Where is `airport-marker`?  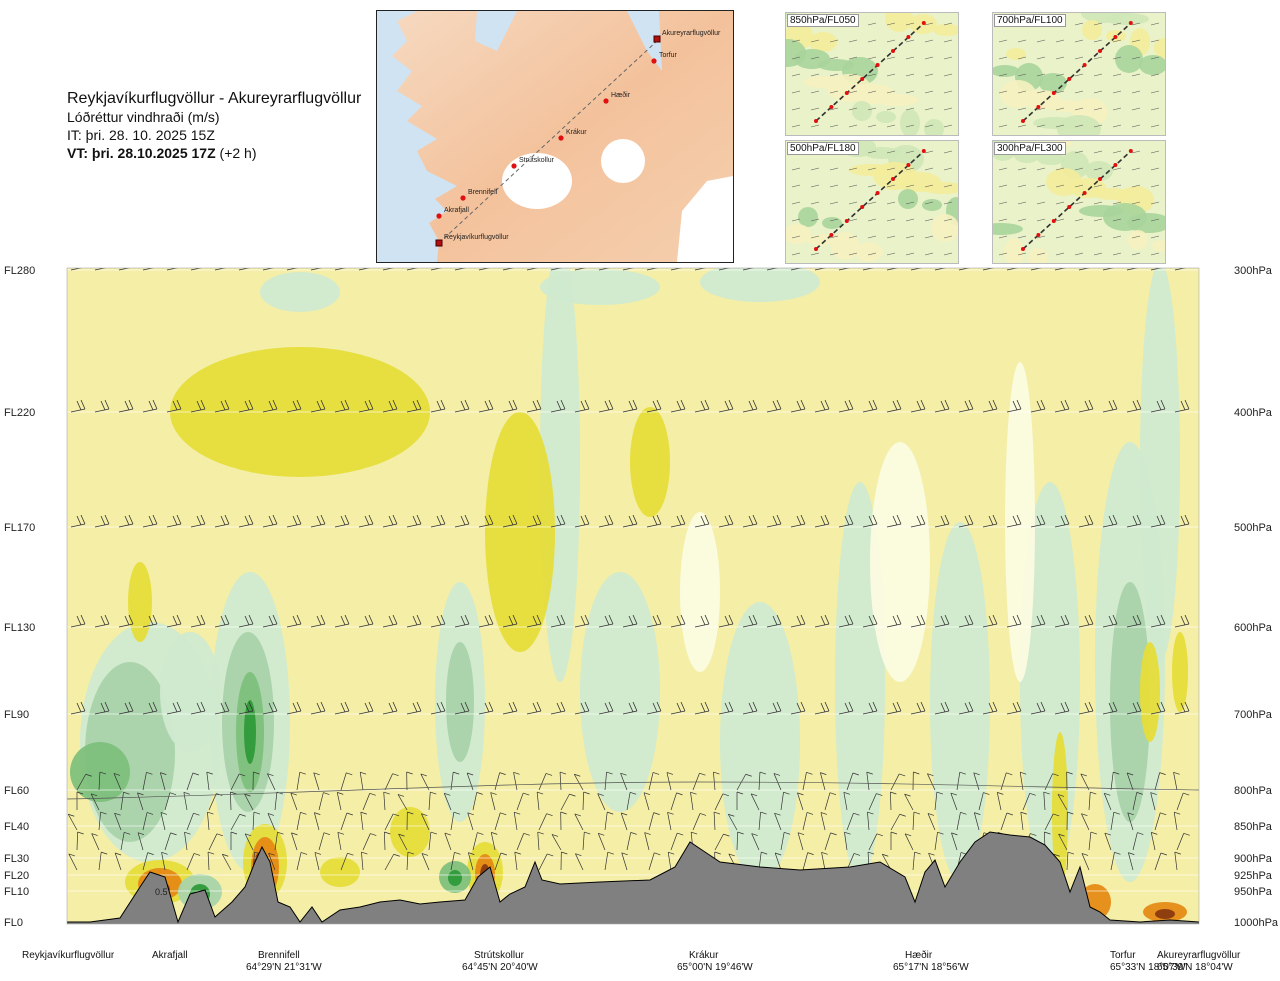
airport-marker is located at coordinates (439, 243).